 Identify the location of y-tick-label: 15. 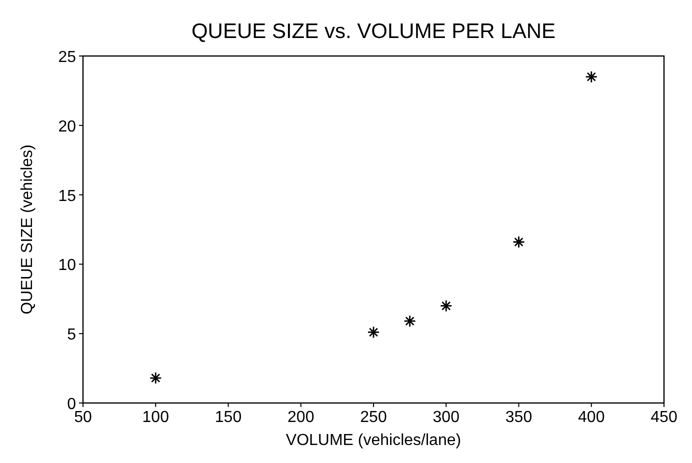
(67, 196).